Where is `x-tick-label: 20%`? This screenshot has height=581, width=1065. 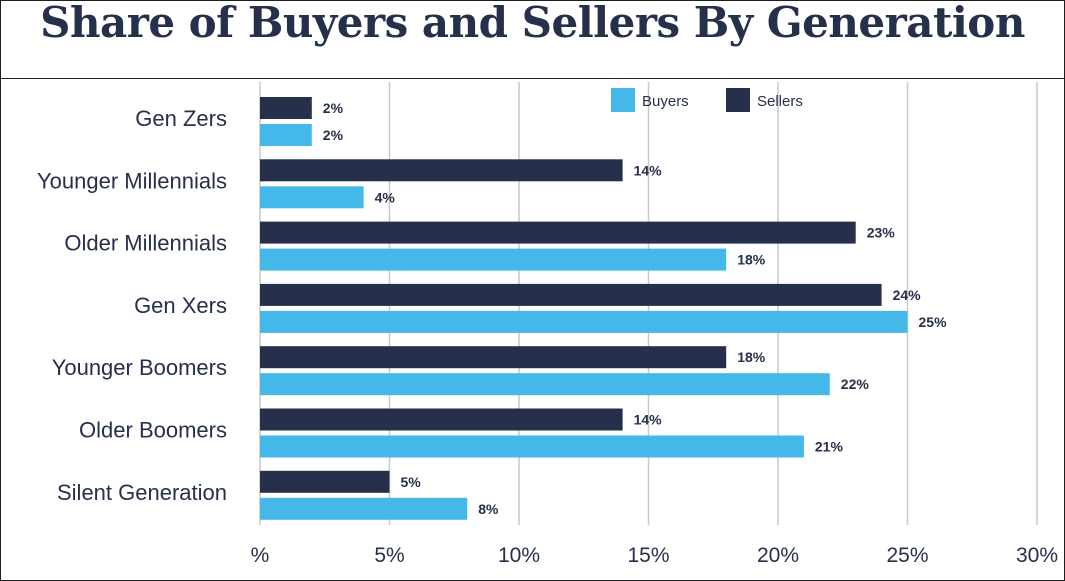 x-tick-label: 20% is located at coordinates (778, 555).